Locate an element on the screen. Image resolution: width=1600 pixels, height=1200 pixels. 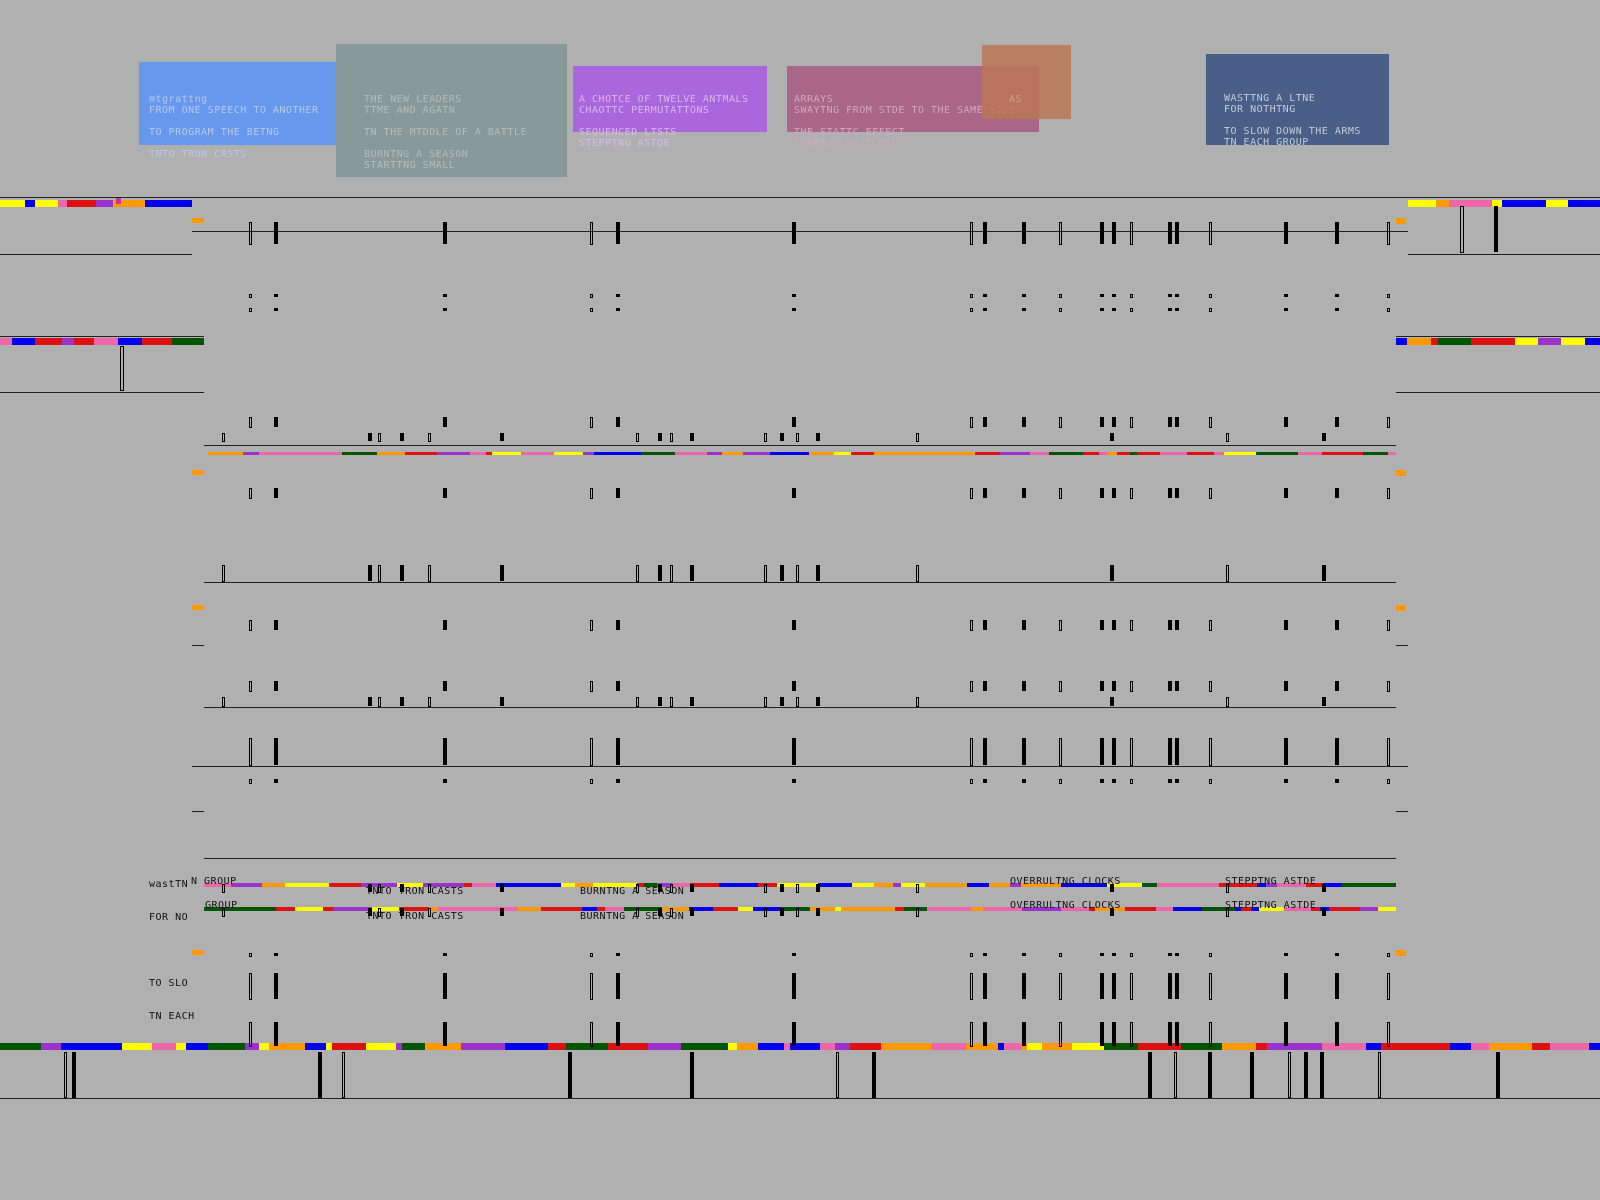
orange-tick is located at coordinates (1401, 221).